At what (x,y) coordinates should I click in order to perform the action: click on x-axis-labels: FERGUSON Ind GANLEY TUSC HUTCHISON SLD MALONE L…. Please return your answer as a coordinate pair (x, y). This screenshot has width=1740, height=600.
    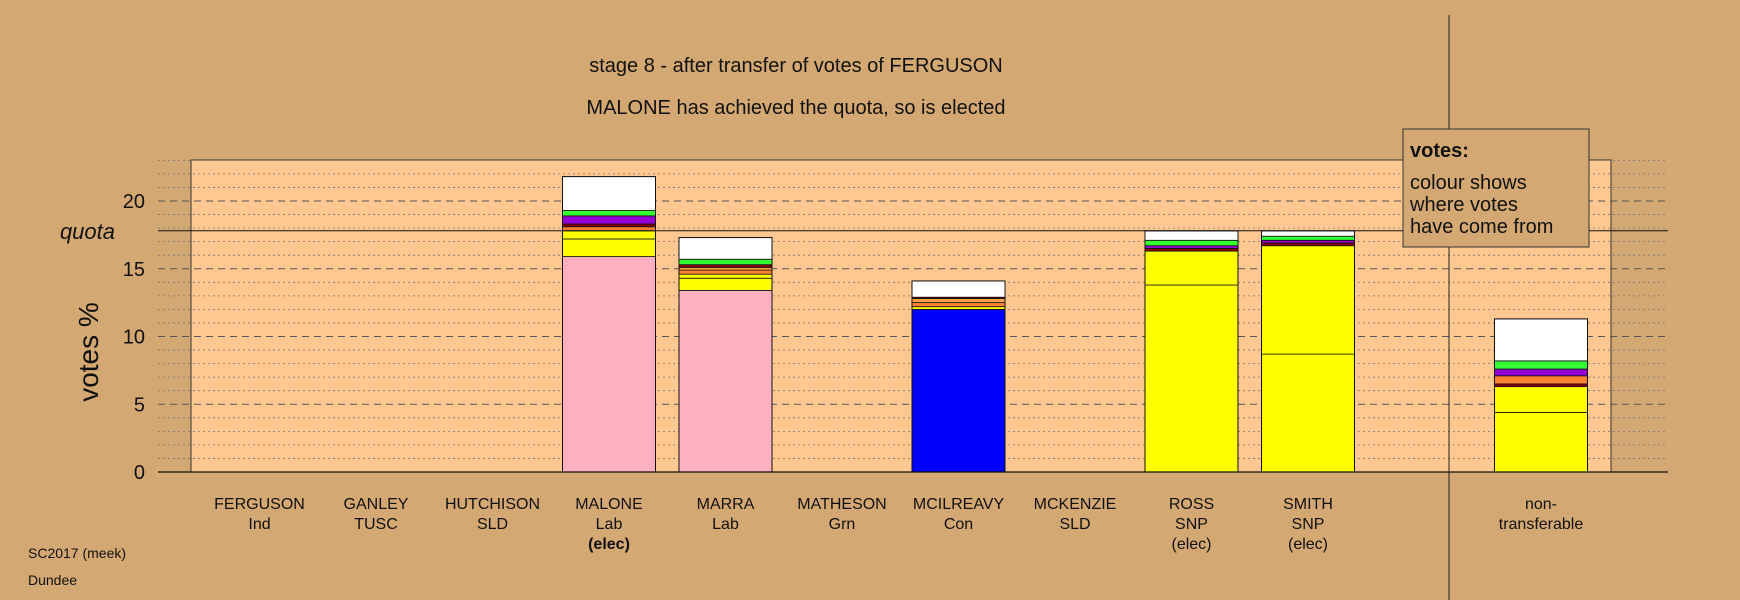
    Looking at the image, I should click on (898, 524).